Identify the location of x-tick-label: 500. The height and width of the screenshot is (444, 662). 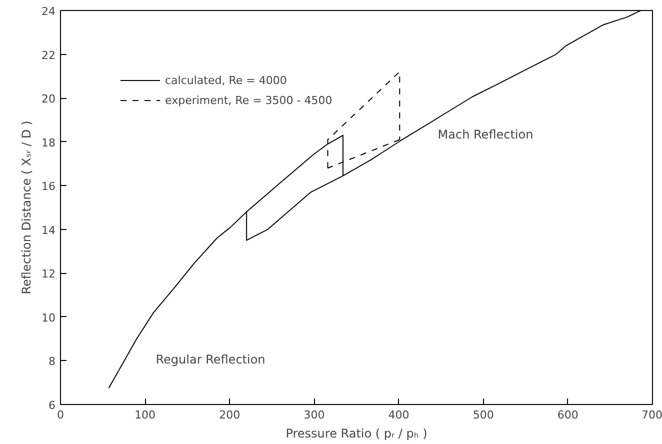
(483, 415).